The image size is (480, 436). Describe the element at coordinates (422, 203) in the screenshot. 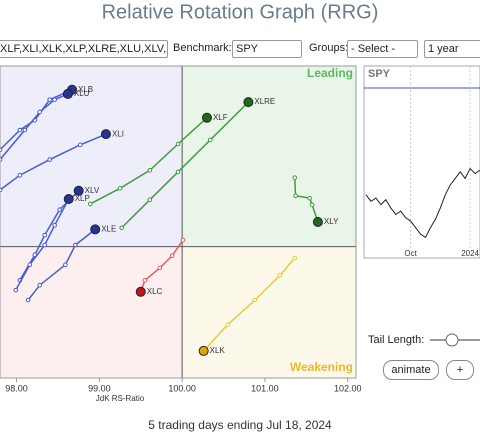

I see `price-line` at that location.